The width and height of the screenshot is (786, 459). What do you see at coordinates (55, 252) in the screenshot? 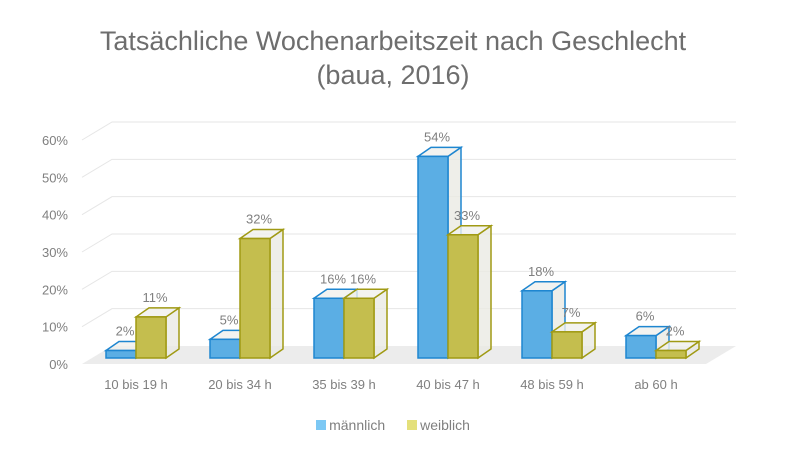
I see `y-tick-label: 30%` at bounding box center [55, 252].